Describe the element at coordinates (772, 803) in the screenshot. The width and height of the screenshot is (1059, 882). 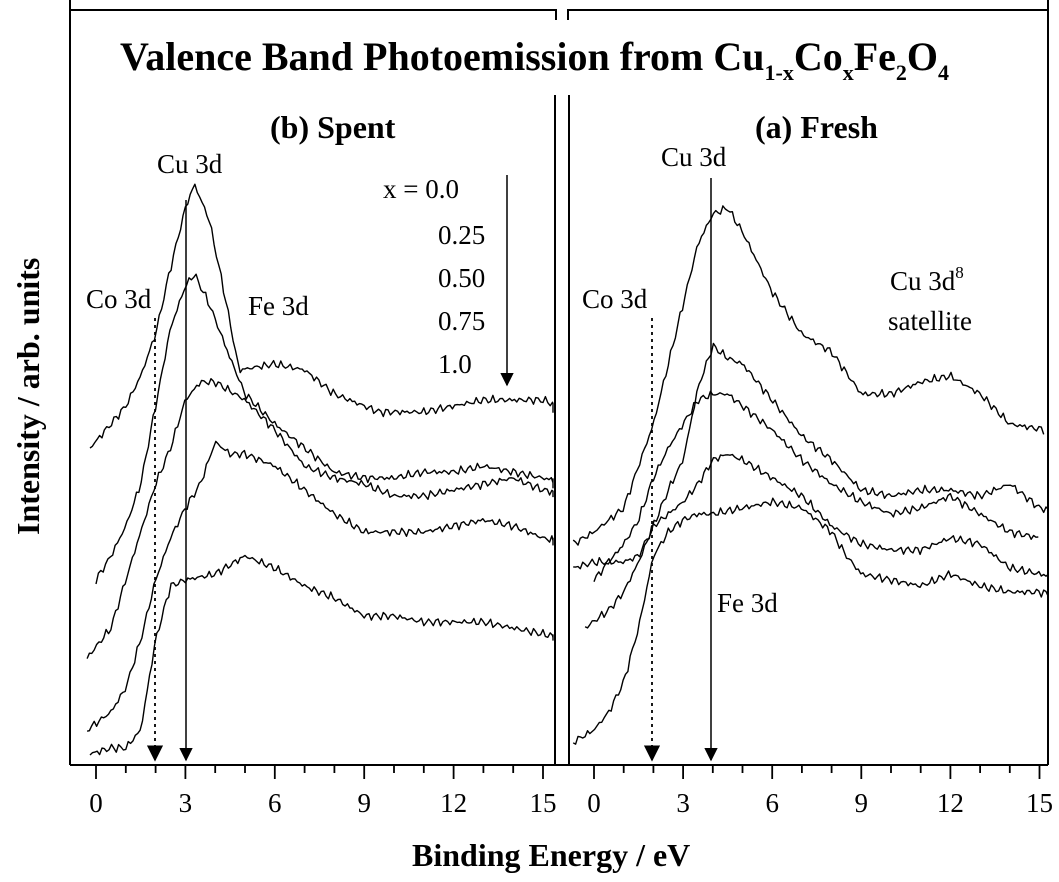
I see `fresh-tick-label: 6` at that location.